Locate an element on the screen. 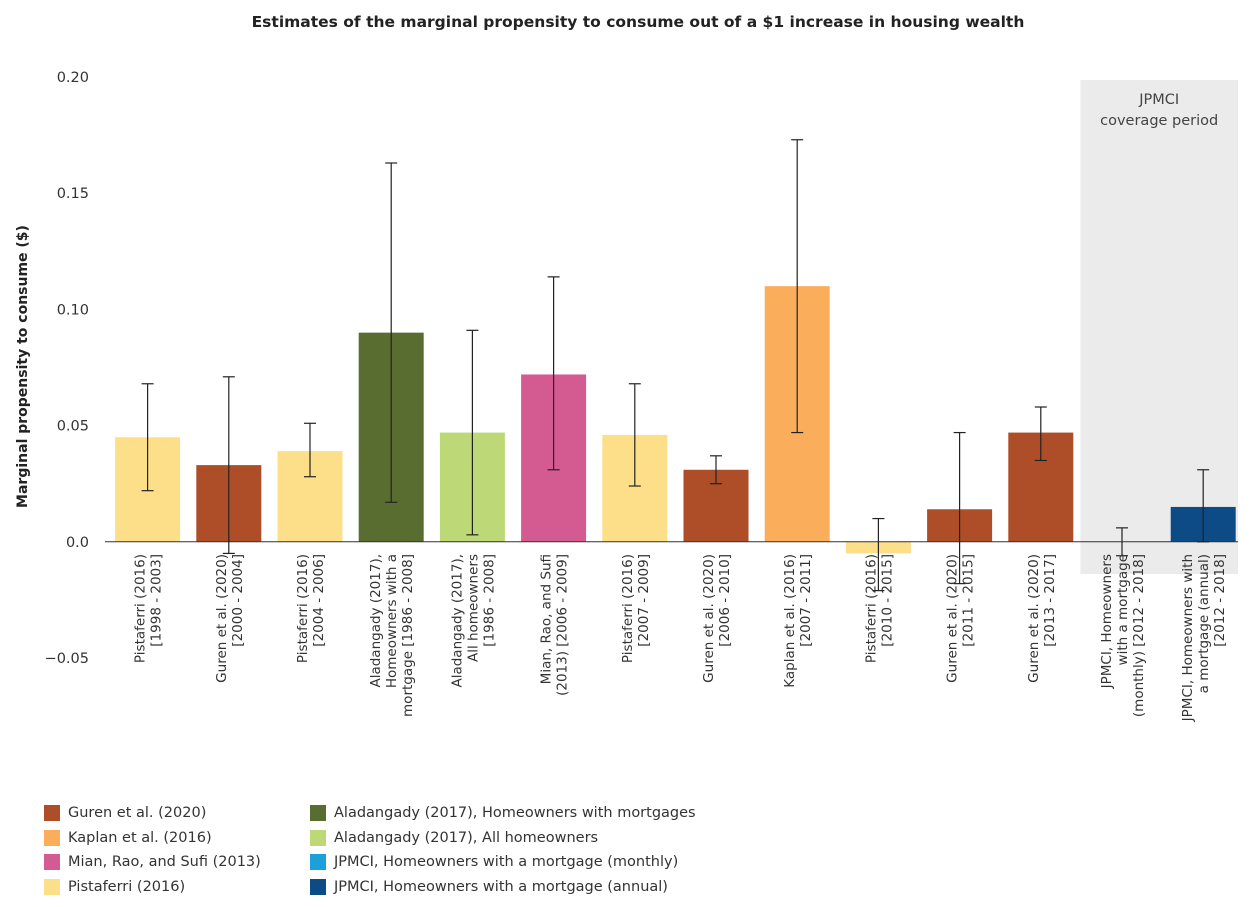  y-axis-label: Marginal propensity to consume ($) is located at coordinates (23, 366).